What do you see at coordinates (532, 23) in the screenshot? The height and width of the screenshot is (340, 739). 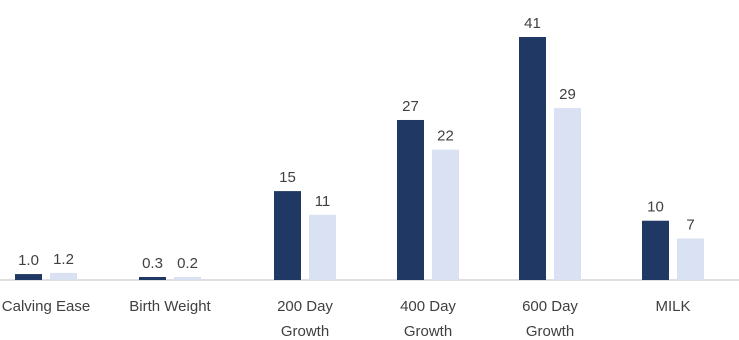 I see `data-label-series-1-cat-5: 41` at bounding box center [532, 23].